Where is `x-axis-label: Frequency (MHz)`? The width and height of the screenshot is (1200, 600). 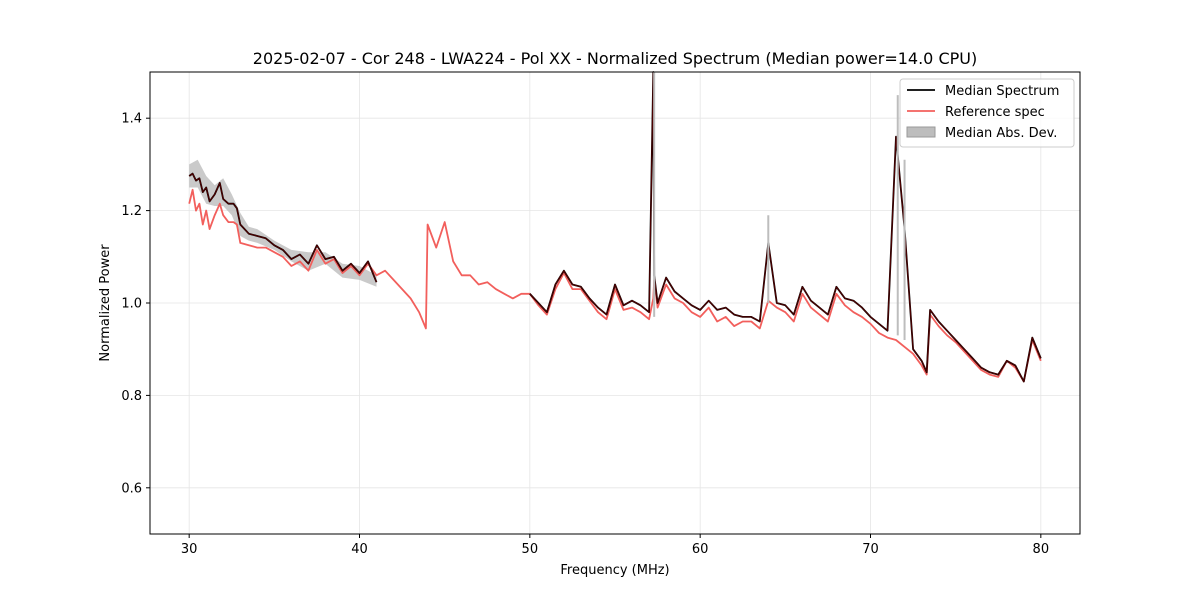 x-axis-label: Frequency (MHz) is located at coordinates (614, 570).